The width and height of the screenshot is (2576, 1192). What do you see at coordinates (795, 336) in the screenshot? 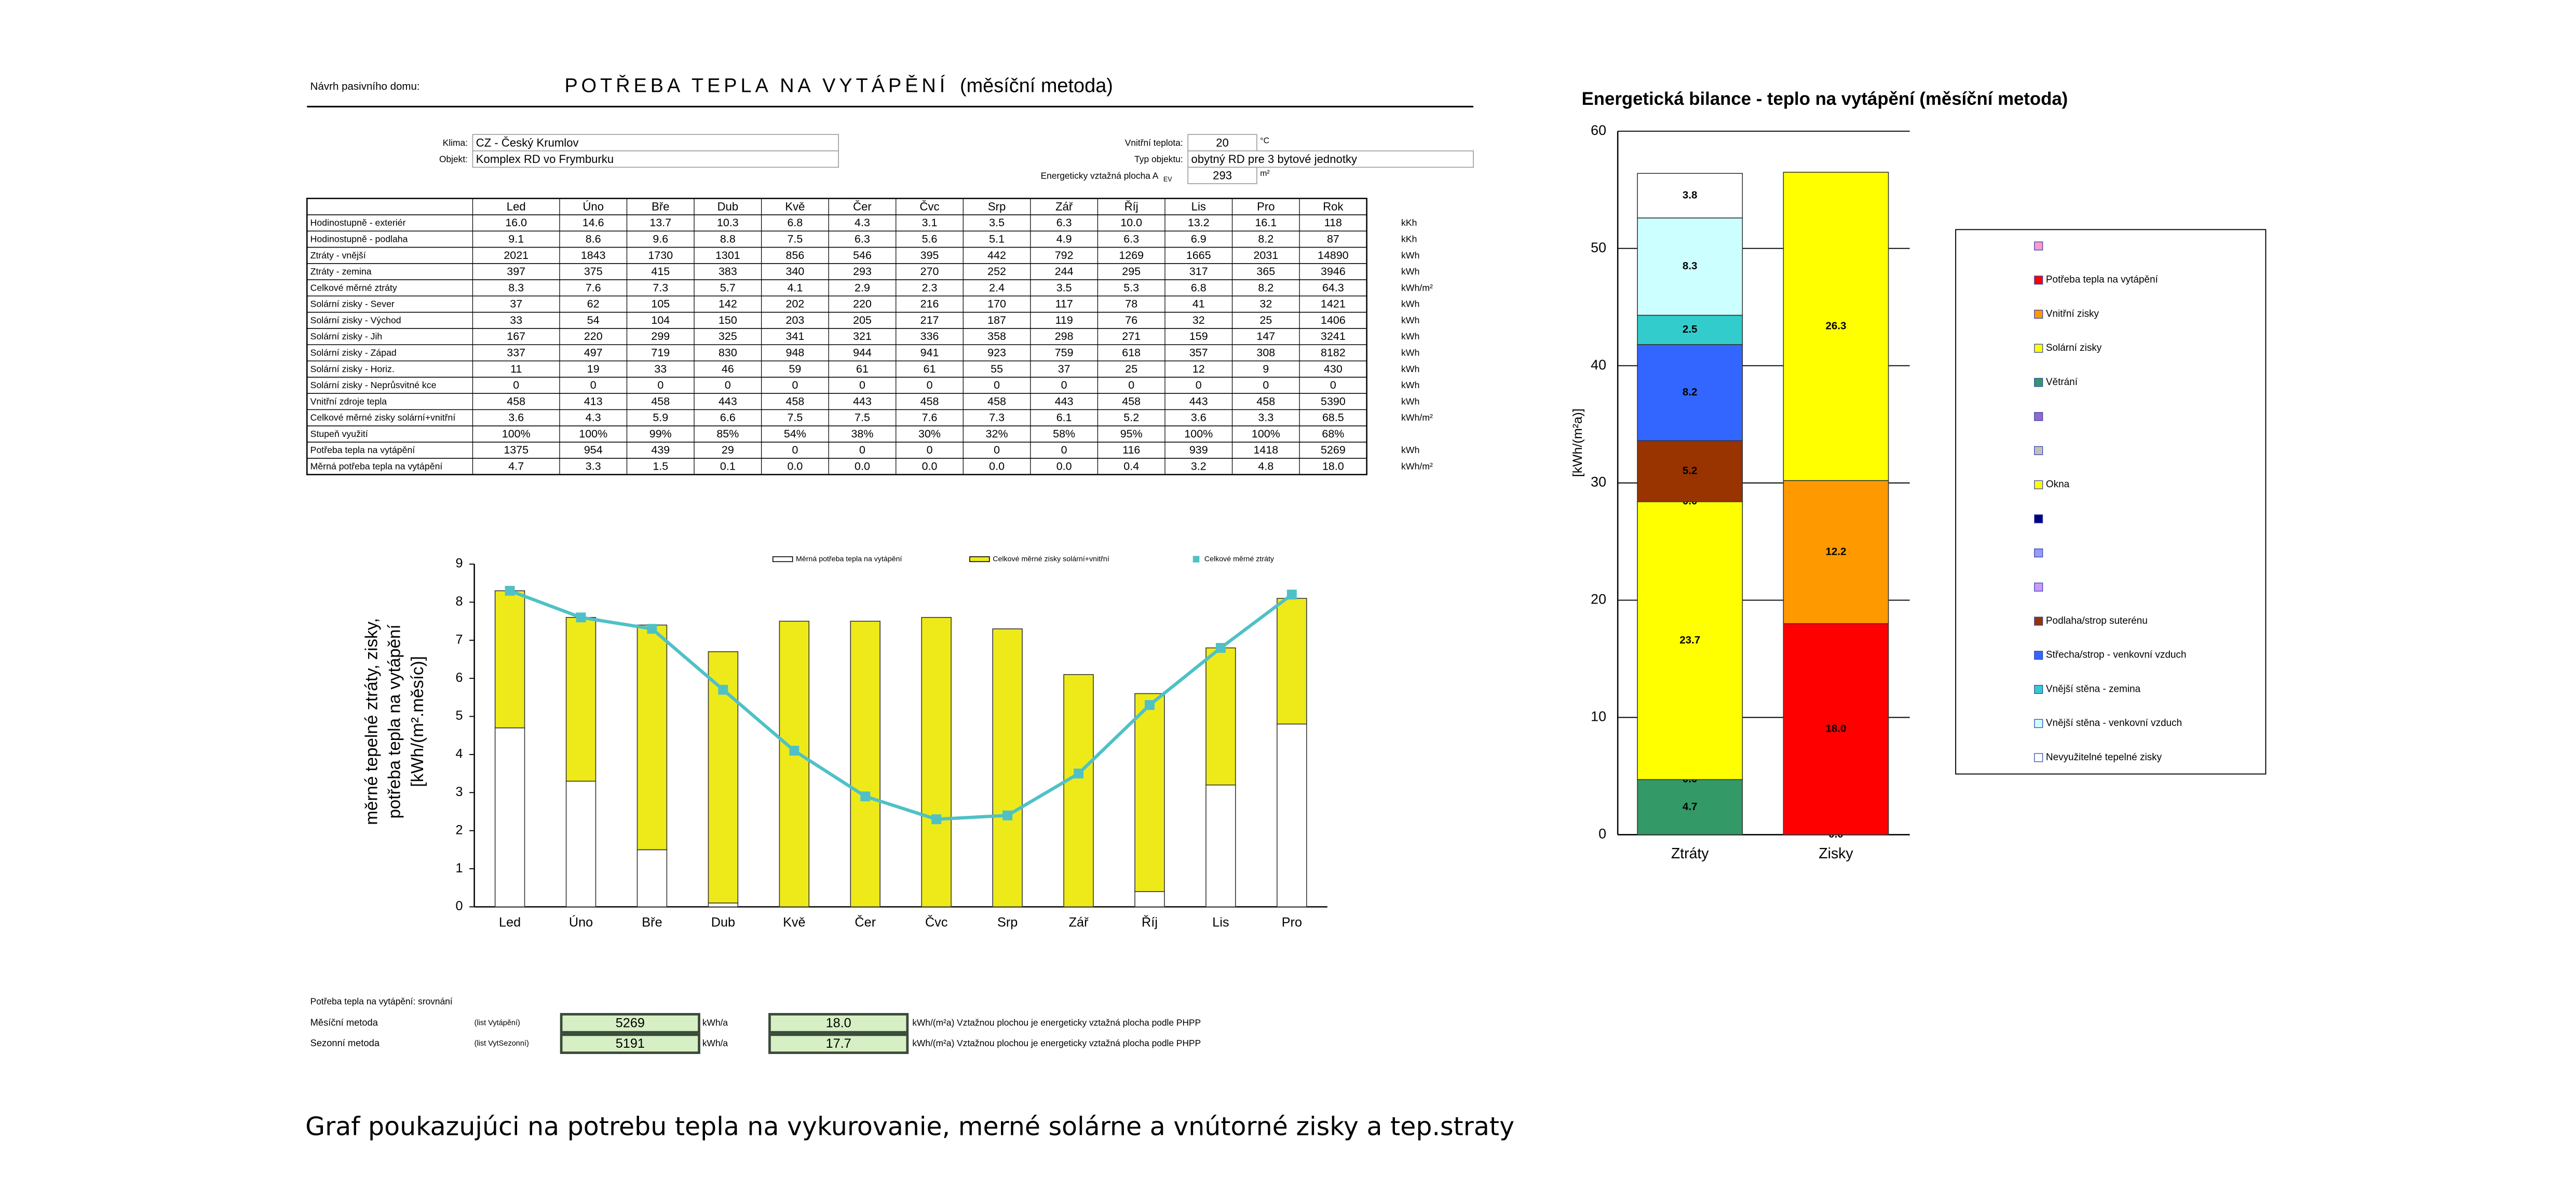
I see `cell: 341` at bounding box center [795, 336].